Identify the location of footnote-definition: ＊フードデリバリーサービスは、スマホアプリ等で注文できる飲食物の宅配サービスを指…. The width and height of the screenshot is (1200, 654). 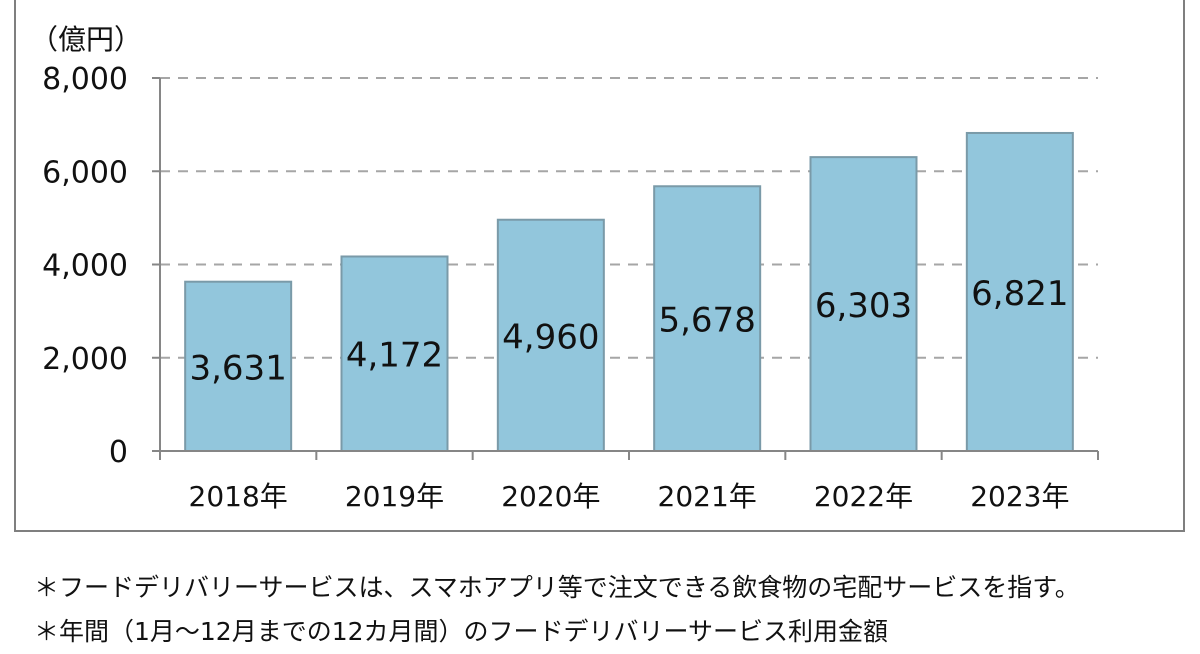
(557, 587).